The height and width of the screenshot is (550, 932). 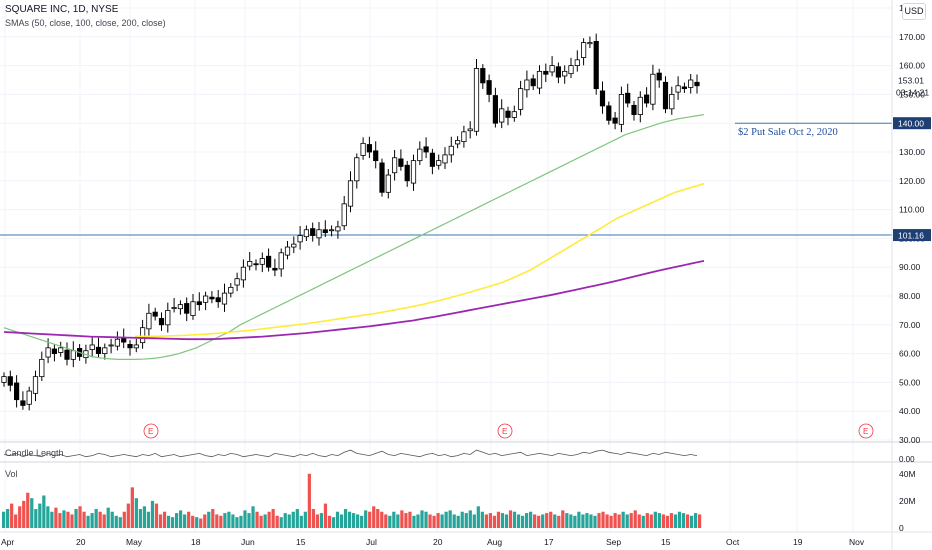 What do you see at coordinates (912, 37) in the screenshot?
I see `price-tick-label: 170.00` at bounding box center [912, 37].